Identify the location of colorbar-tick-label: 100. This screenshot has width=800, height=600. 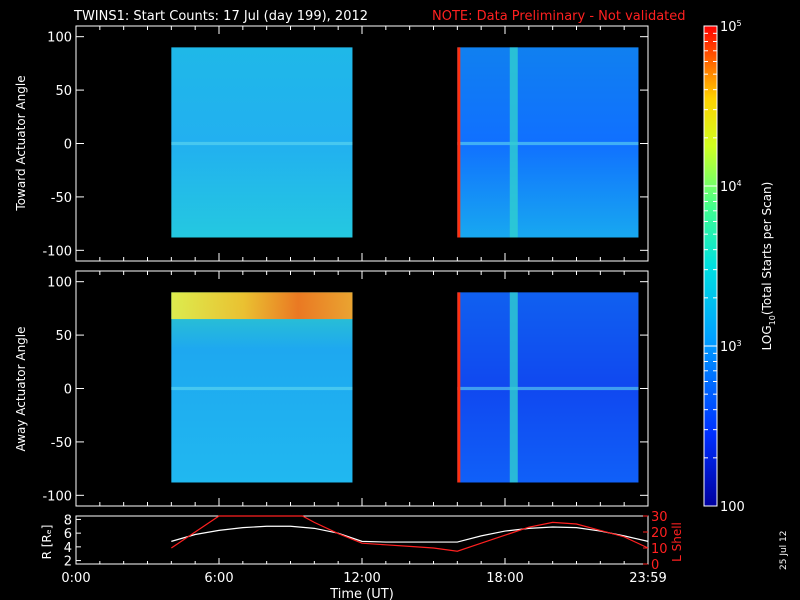
(732, 507).